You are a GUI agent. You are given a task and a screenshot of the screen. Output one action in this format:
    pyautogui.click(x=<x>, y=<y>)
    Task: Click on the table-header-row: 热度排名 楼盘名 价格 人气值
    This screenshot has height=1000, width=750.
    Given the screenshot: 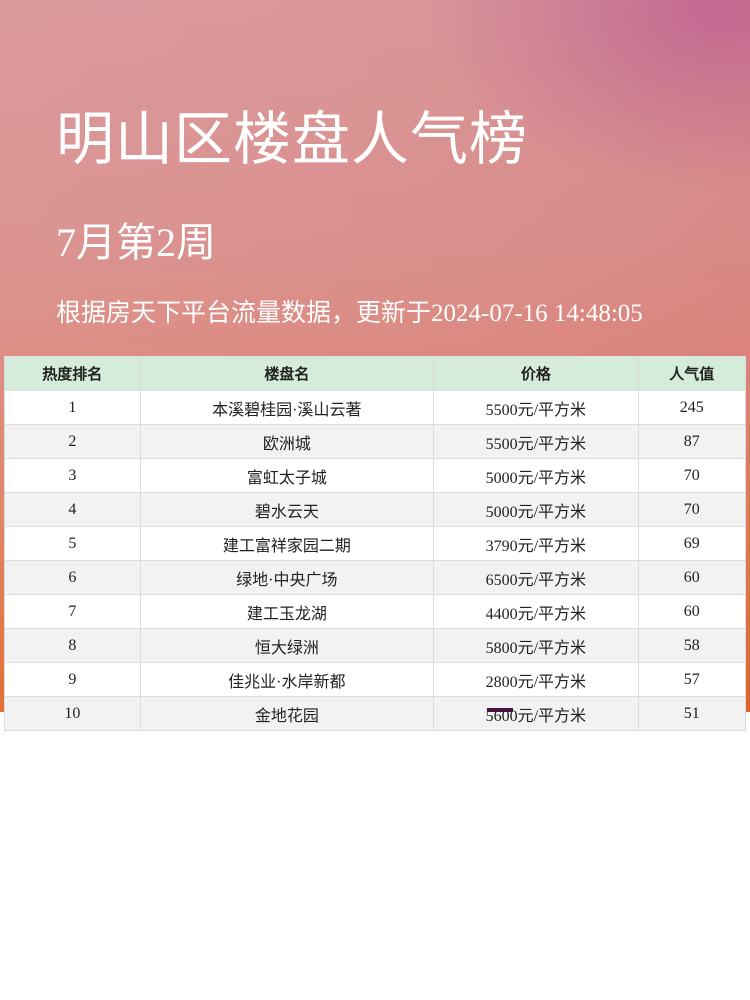 What is the action you would take?
    pyautogui.click(x=375, y=373)
    